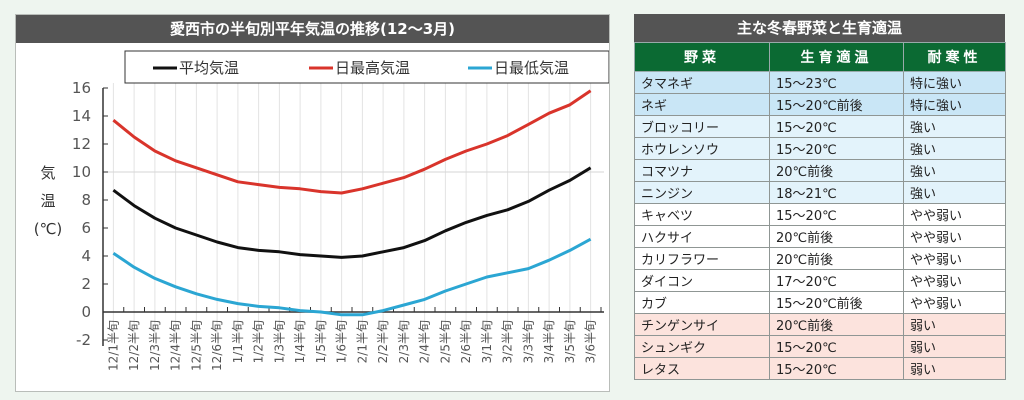 This screenshot has width=1024, height=400. I want to click on legend-box, so click(366, 67).